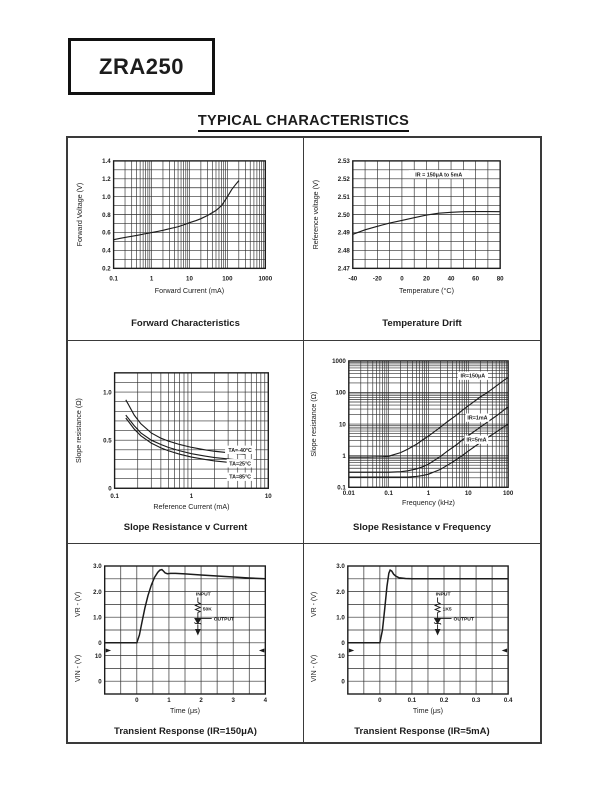  What do you see at coordinates (447, 609) in the screenshot?
I see `circuit-resistor-label: 1K5` at bounding box center [447, 609].